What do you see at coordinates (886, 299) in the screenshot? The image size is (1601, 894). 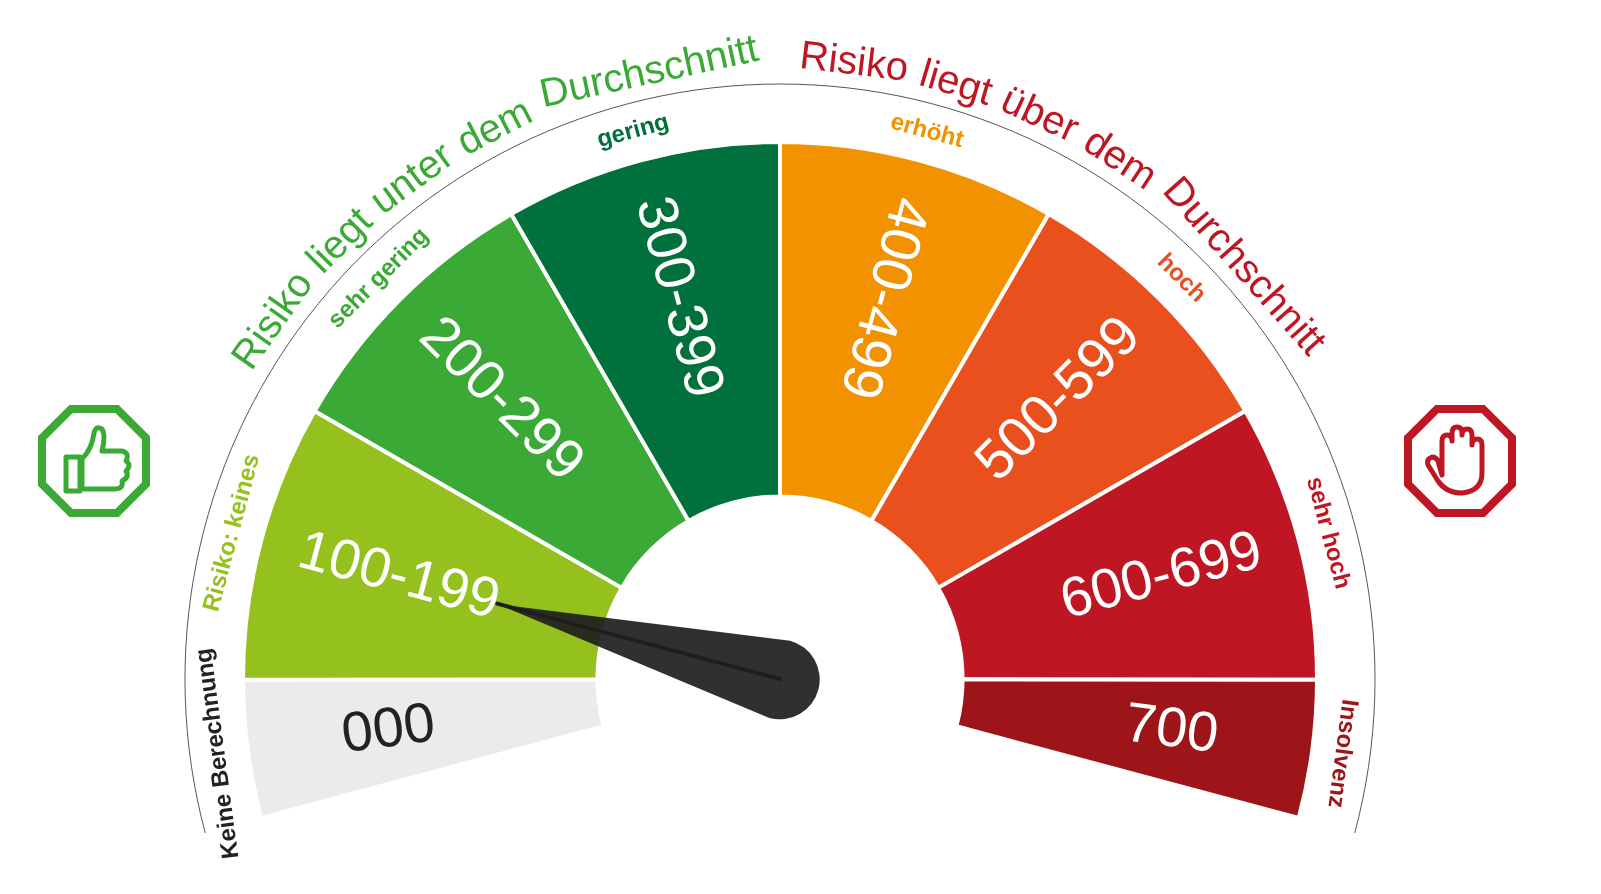 I see `slice-label: 400-499` at bounding box center [886, 299].